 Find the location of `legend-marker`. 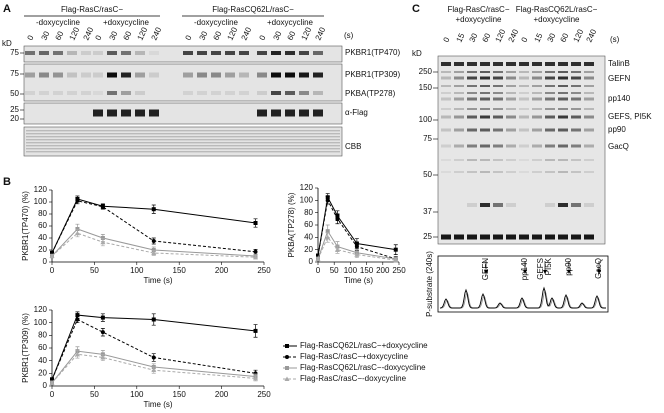

legend-marker is located at coordinates (287, 378).